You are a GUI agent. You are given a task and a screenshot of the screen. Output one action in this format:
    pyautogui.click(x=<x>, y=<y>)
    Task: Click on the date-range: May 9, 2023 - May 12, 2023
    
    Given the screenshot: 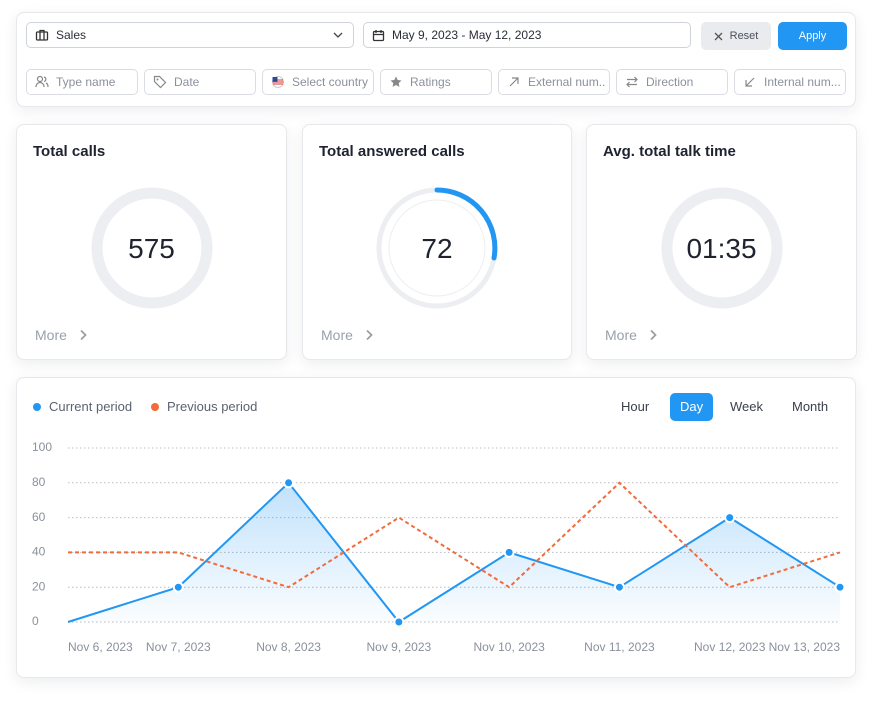 What is the action you would take?
    pyautogui.click(x=527, y=35)
    